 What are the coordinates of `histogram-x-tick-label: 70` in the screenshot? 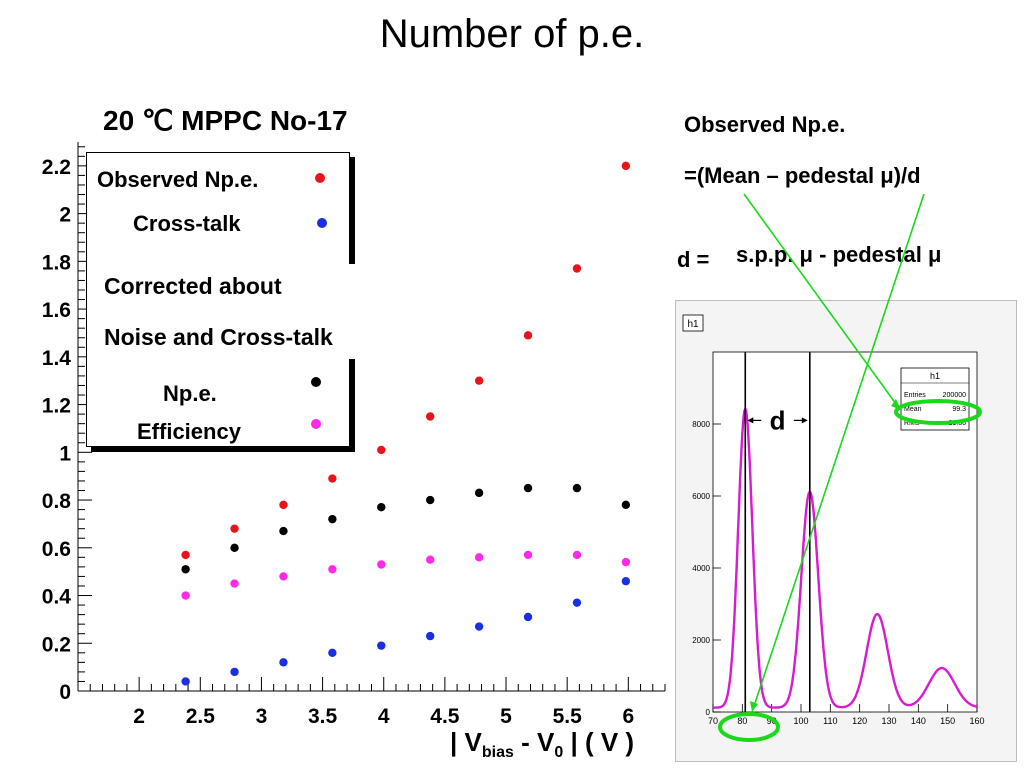 It's located at (713, 721).